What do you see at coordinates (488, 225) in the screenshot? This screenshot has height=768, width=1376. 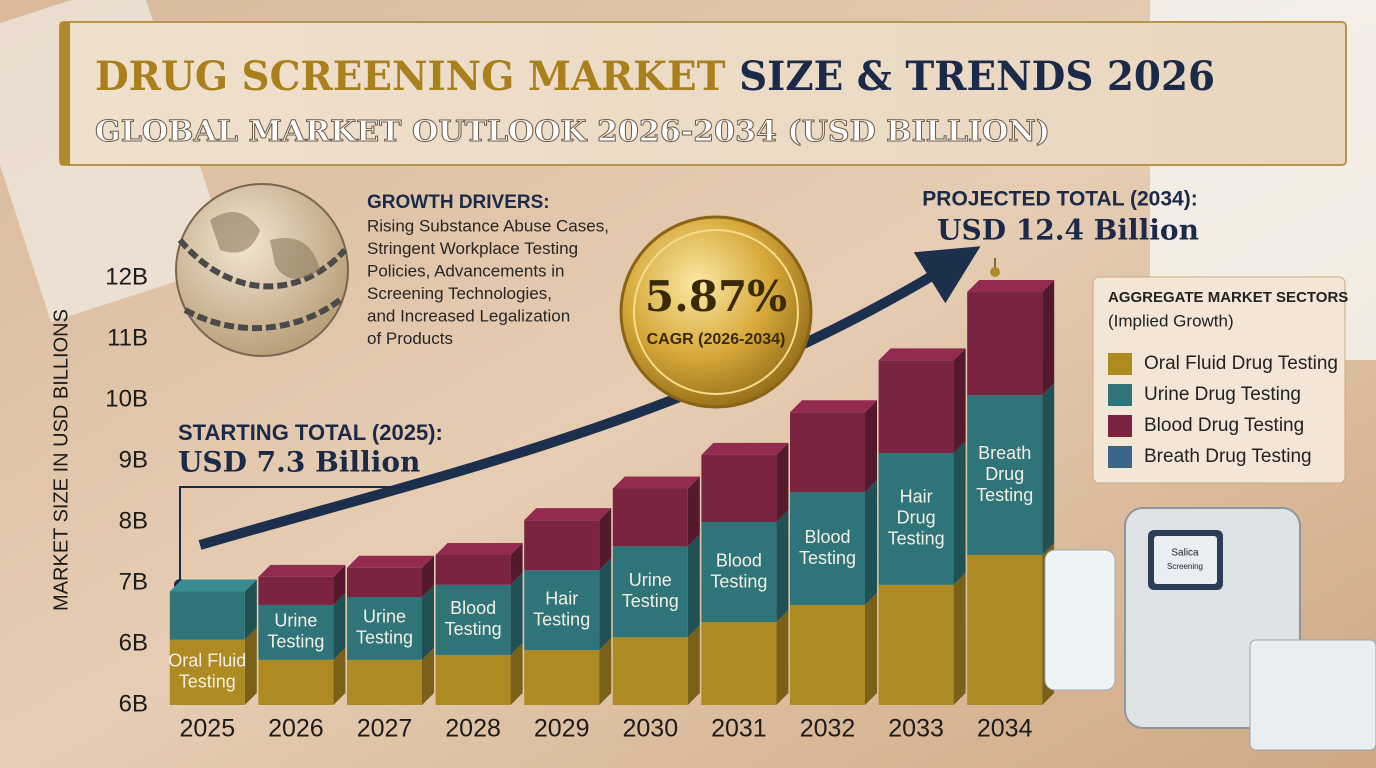 I see `driver-line: Rising Substance Abuse Cases,` at bounding box center [488, 225].